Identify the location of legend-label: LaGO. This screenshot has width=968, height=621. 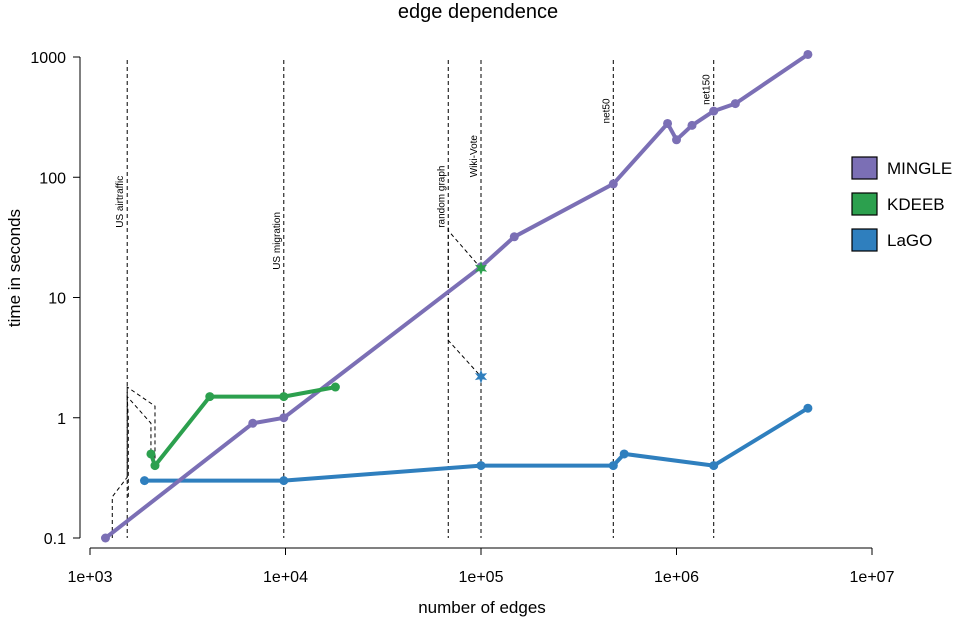
(909, 240).